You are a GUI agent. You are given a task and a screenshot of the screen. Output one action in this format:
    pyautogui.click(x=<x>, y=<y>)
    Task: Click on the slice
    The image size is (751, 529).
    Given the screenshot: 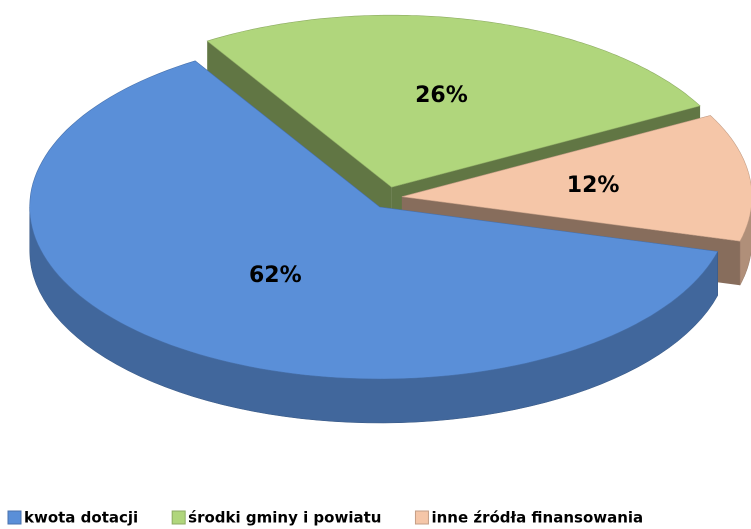 What is the action you would take?
    pyautogui.click(x=576, y=178)
    